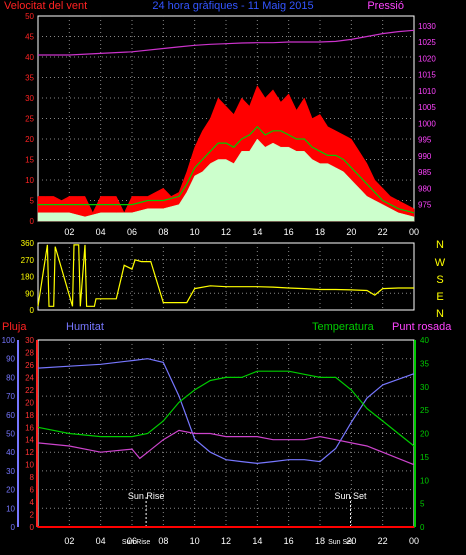 Image resolution: width=466 pixels, height=555 pixels. Describe the element at coordinates (225, 275) in the screenshot. I see `series-line-wind-direction` at that location.